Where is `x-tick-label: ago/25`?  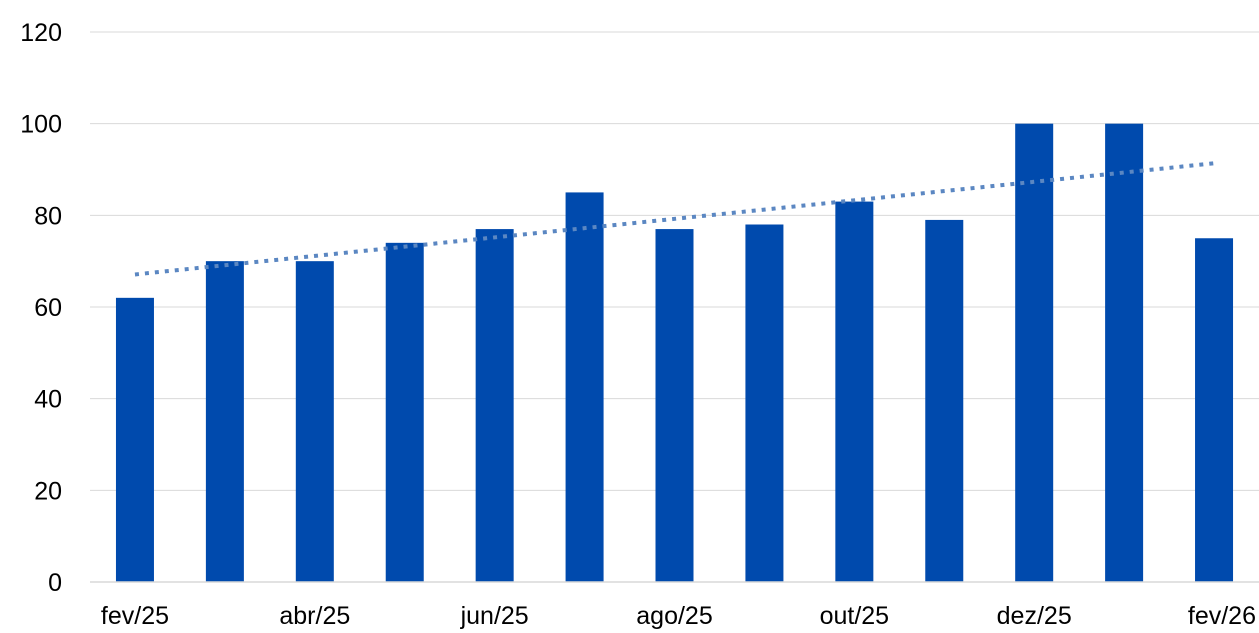
x-tick-label: ago/25 is located at coordinates (674, 616).